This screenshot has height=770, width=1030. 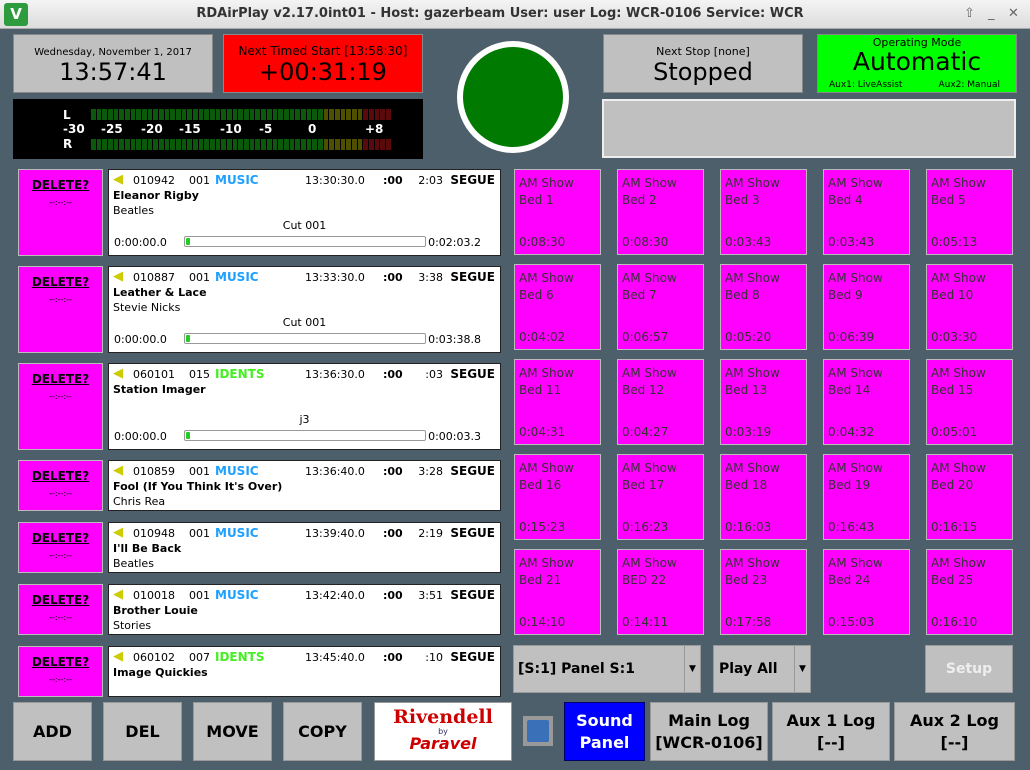 What do you see at coordinates (969, 669) in the screenshot?
I see `setup-button: Setup` at bounding box center [969, 669].